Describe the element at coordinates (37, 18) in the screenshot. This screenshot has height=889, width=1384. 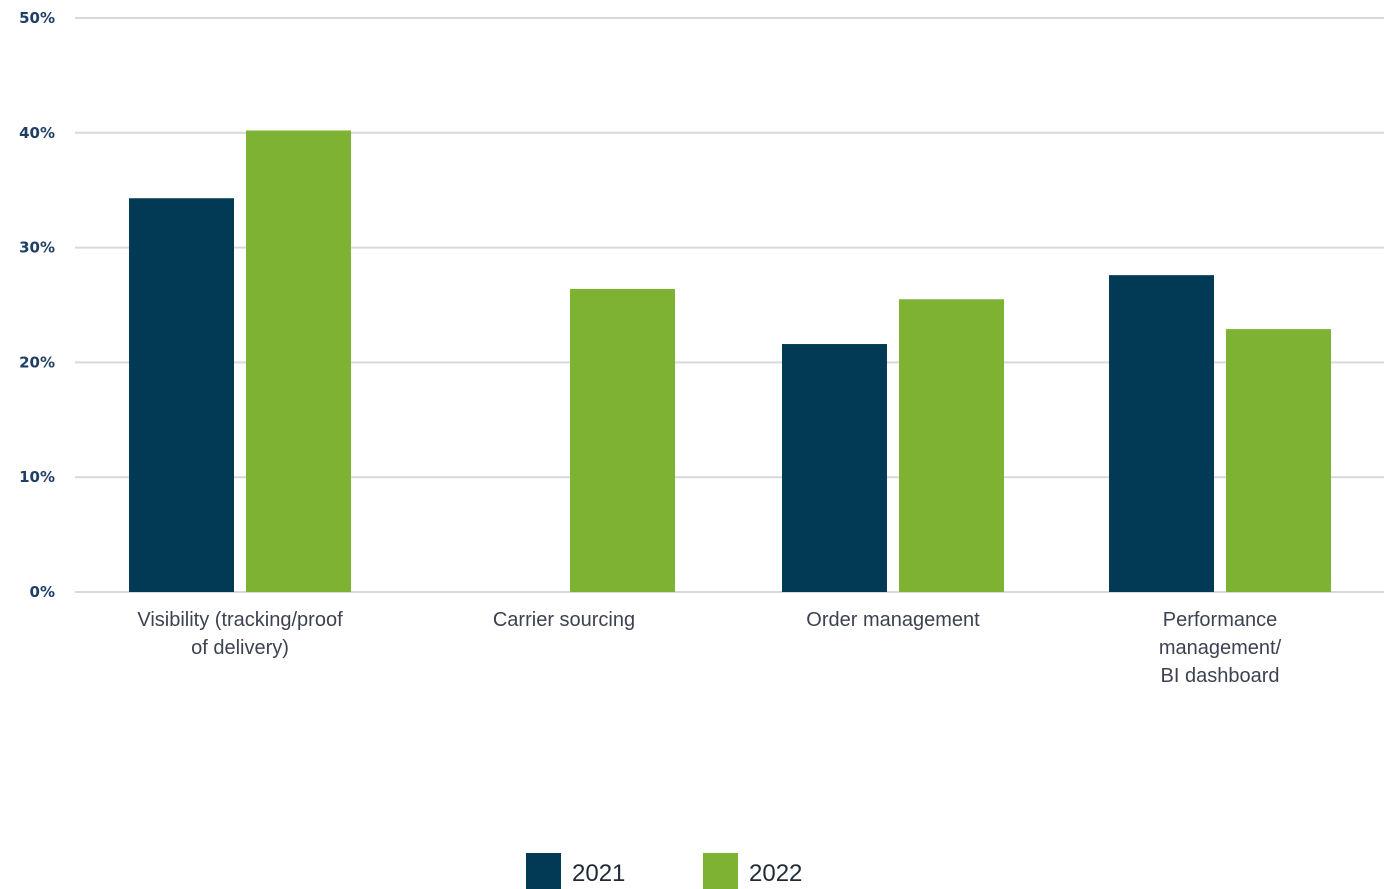
I see `y-tick-label: 50%` at that location.